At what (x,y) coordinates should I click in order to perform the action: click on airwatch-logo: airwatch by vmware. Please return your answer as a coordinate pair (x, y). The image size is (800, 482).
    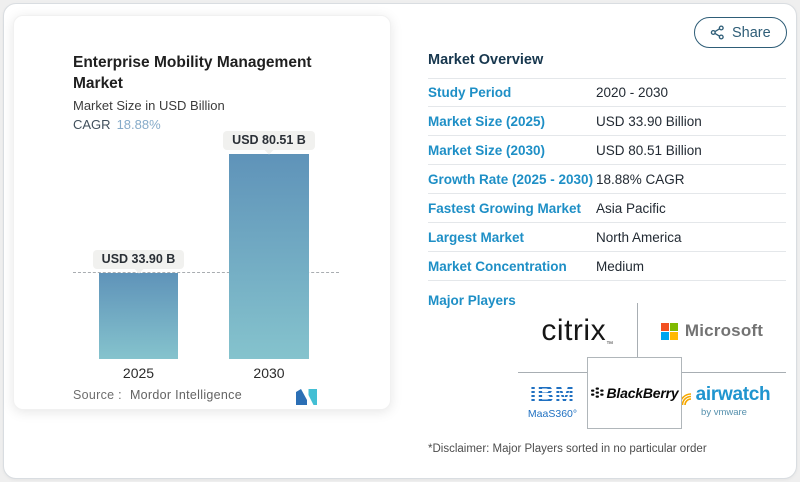
    Looking at the image, I should click on (724, 401).